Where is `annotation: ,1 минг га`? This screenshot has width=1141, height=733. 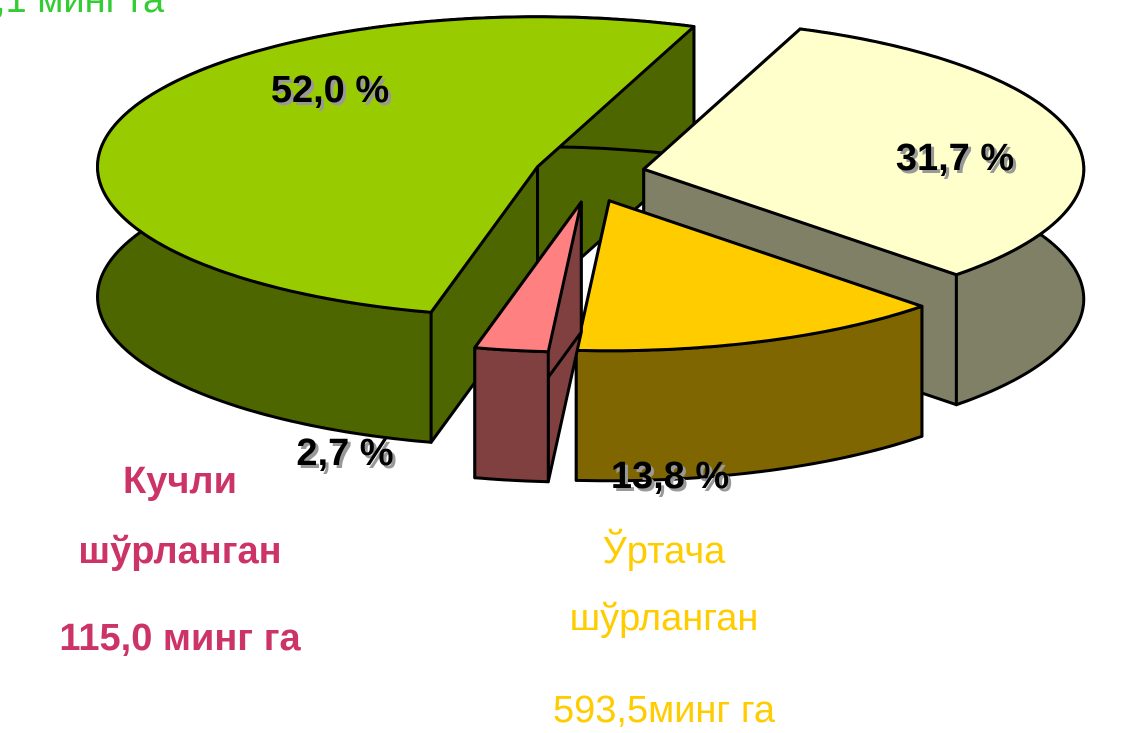 annotation: ,1 минг га is located at coordinates (82, 10).